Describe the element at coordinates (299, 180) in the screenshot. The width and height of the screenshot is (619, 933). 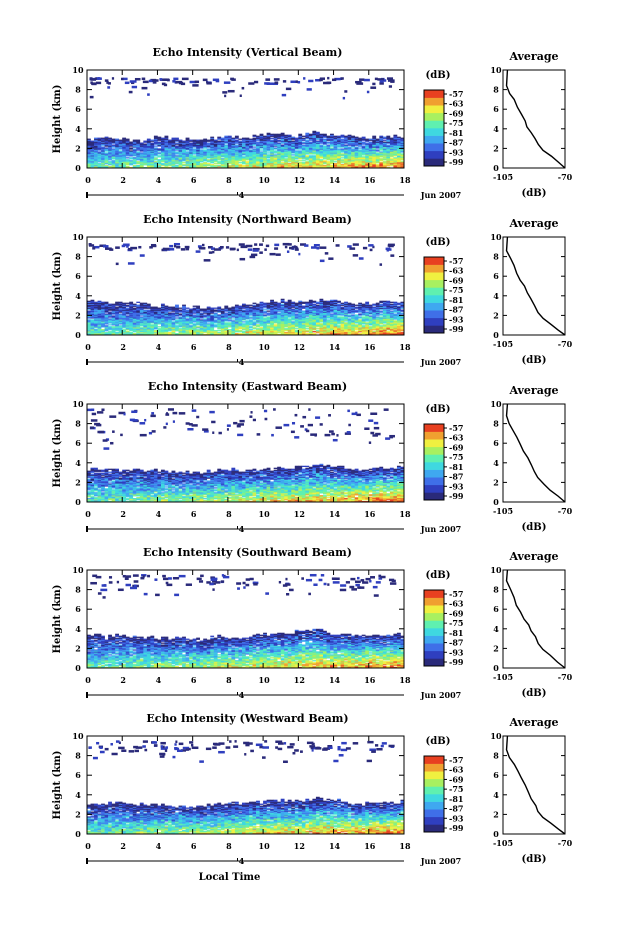
I see `x-tick-label: 12` at that location.